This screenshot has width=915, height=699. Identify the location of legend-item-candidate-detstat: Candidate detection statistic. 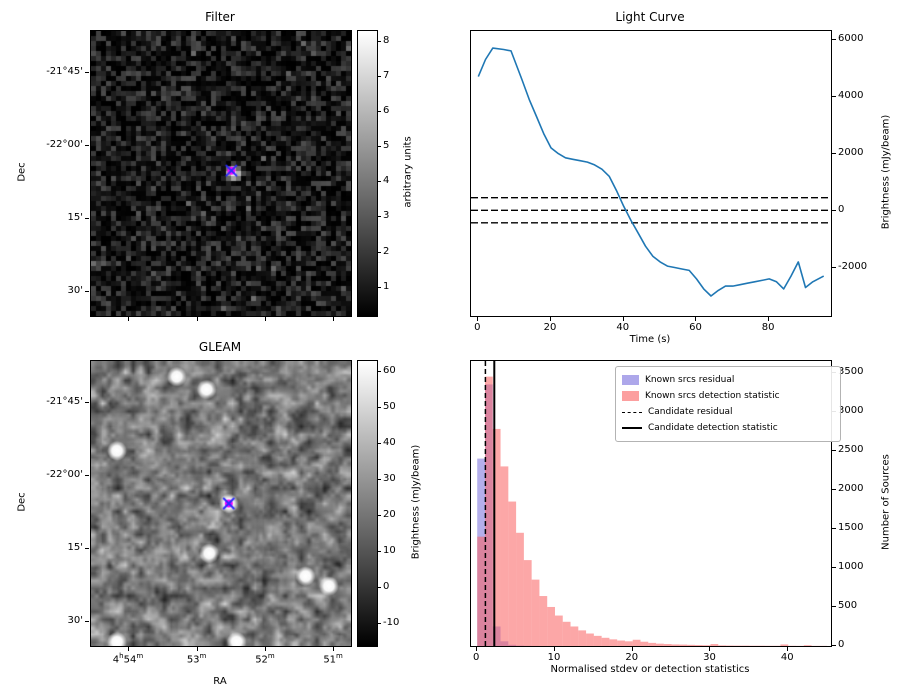
(728, 428).